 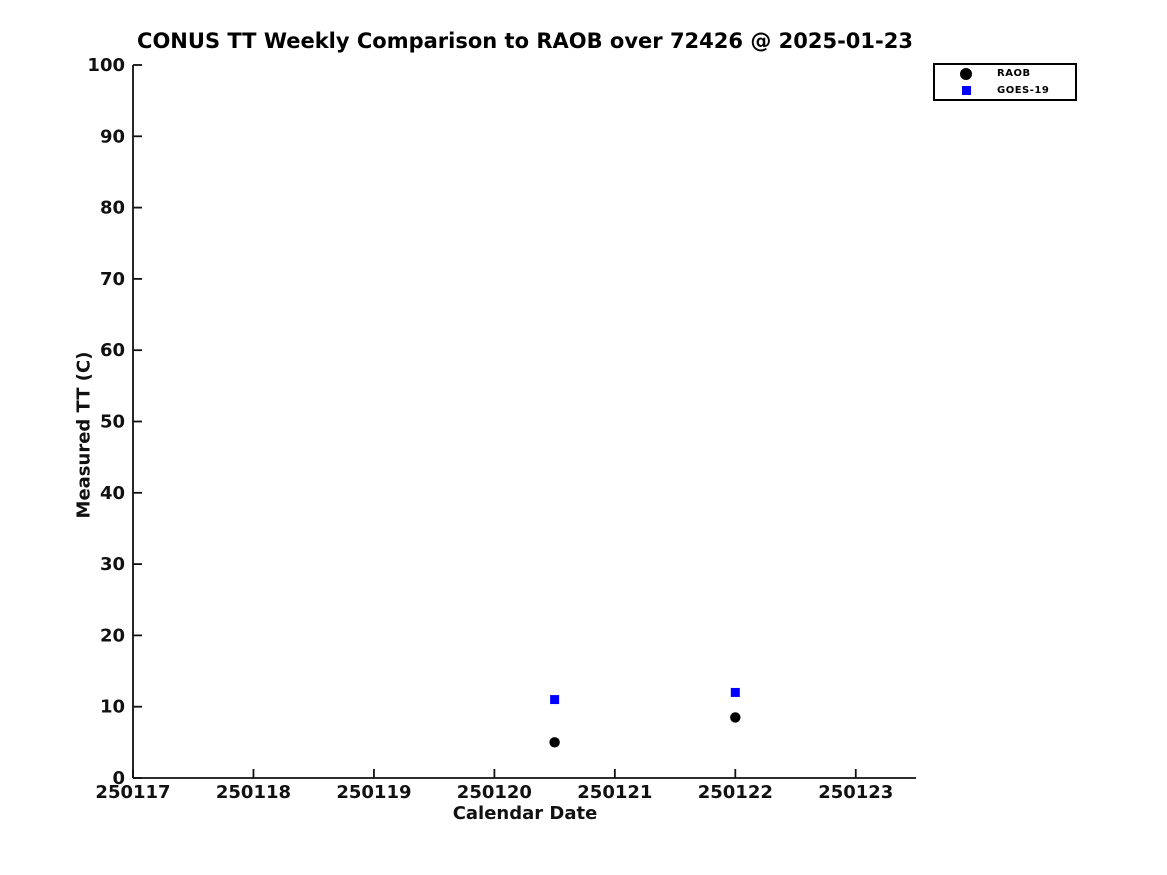 What do you see at coordinates (855, 792) in the screenshot?
I see `x-tick-label: 250123` at bounding box center [855, 792].